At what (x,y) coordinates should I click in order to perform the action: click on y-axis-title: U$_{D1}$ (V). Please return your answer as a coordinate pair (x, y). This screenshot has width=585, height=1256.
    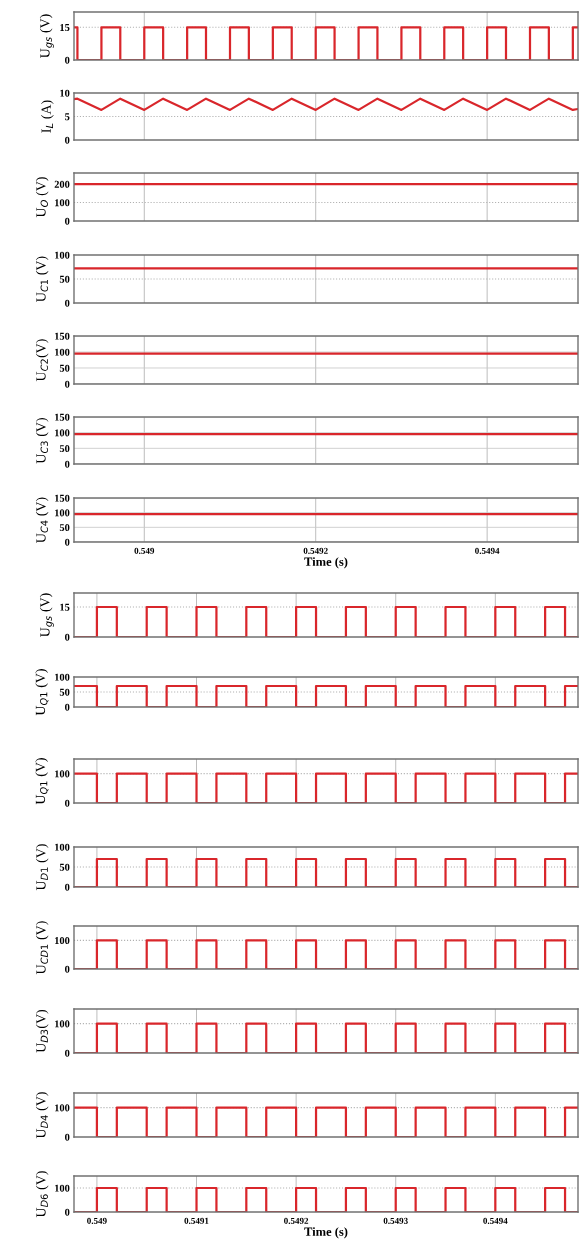
    Looking at the image, I should click on (42, 867).